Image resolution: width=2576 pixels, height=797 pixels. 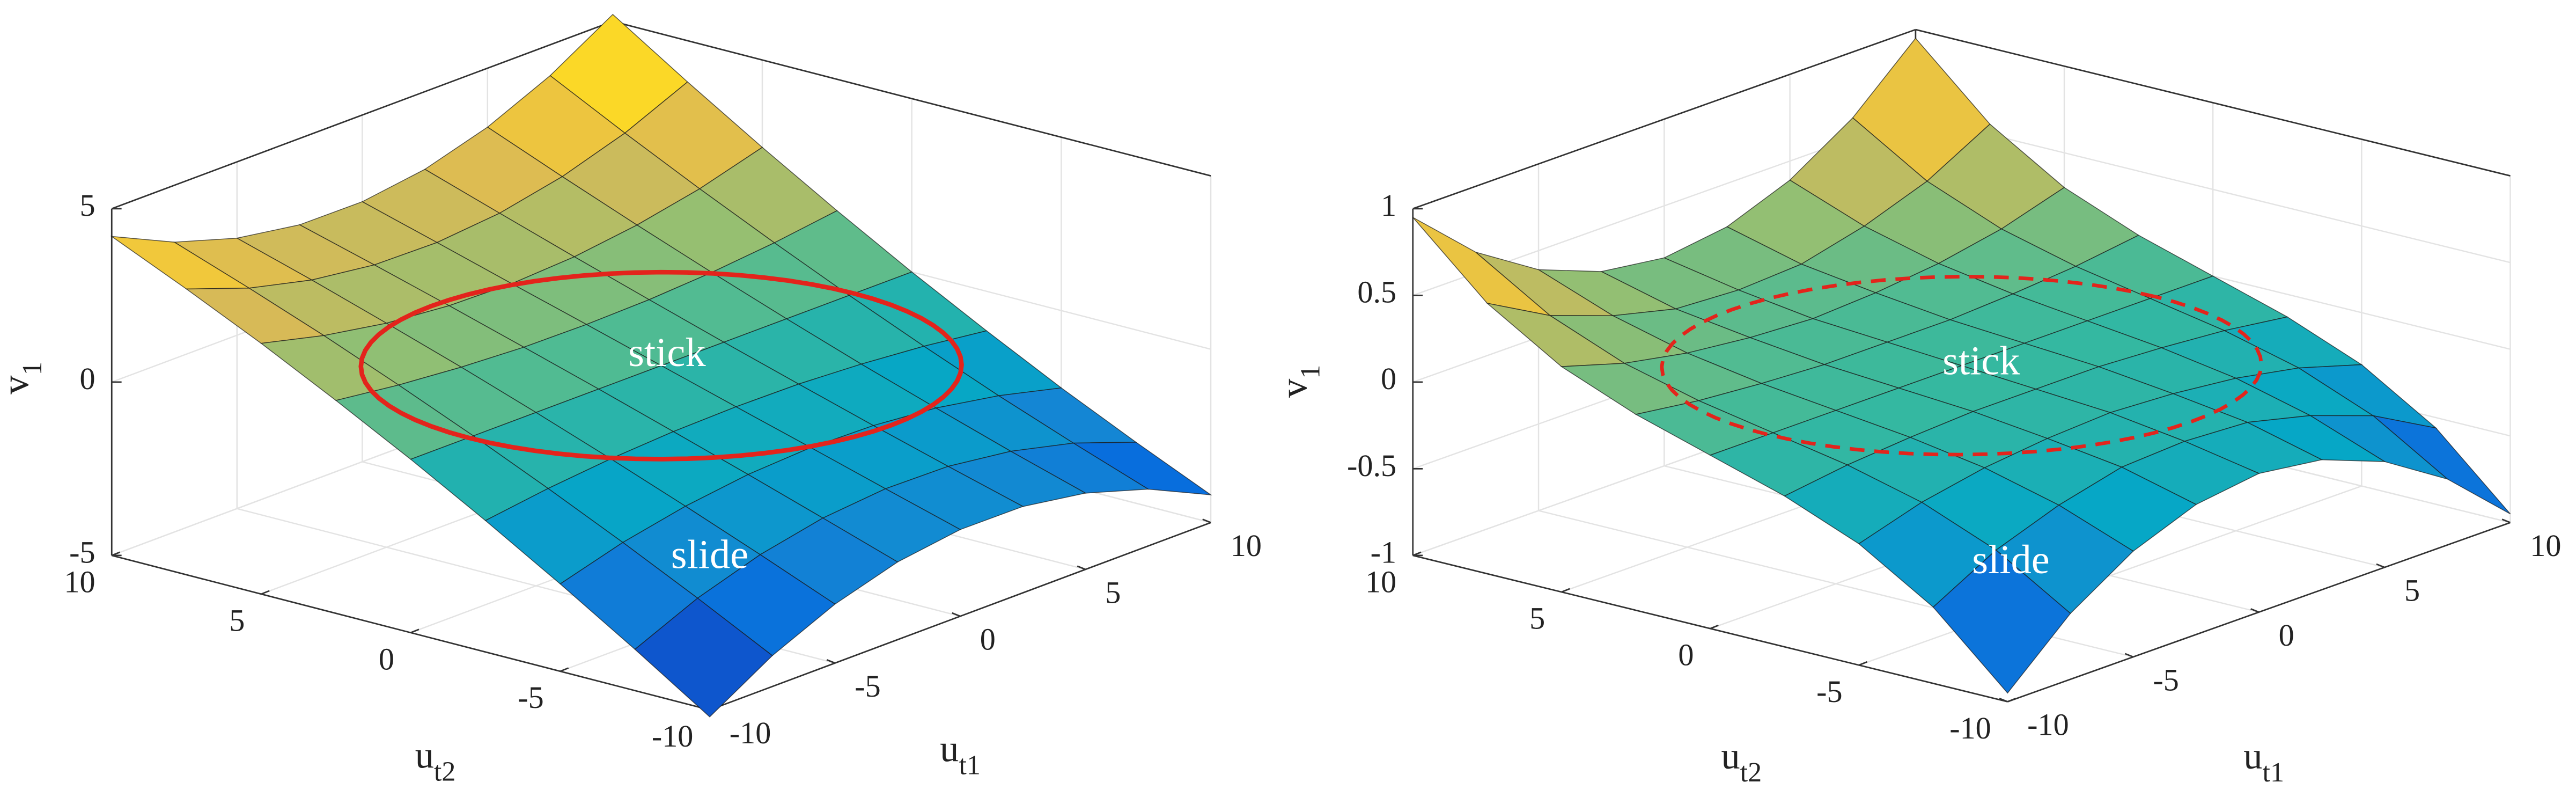 What do you see at coordinates (87, 205) in the screenshot?
I see `z-tick-label: 5` at bounding box center [87, 205].